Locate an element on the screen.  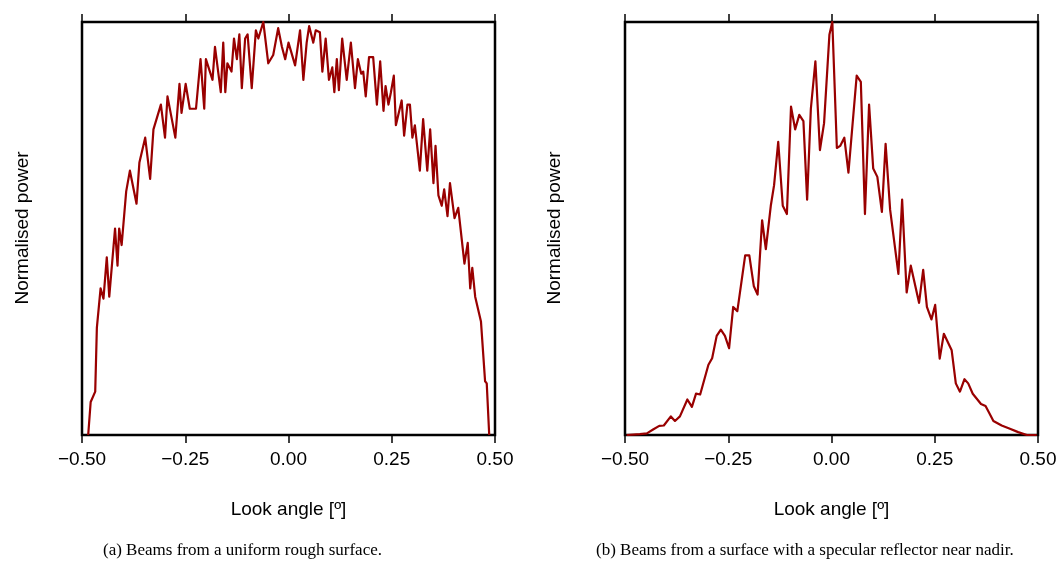
text: (a) Beams from a uniform rough surface. is located at coordinates (242, 549).